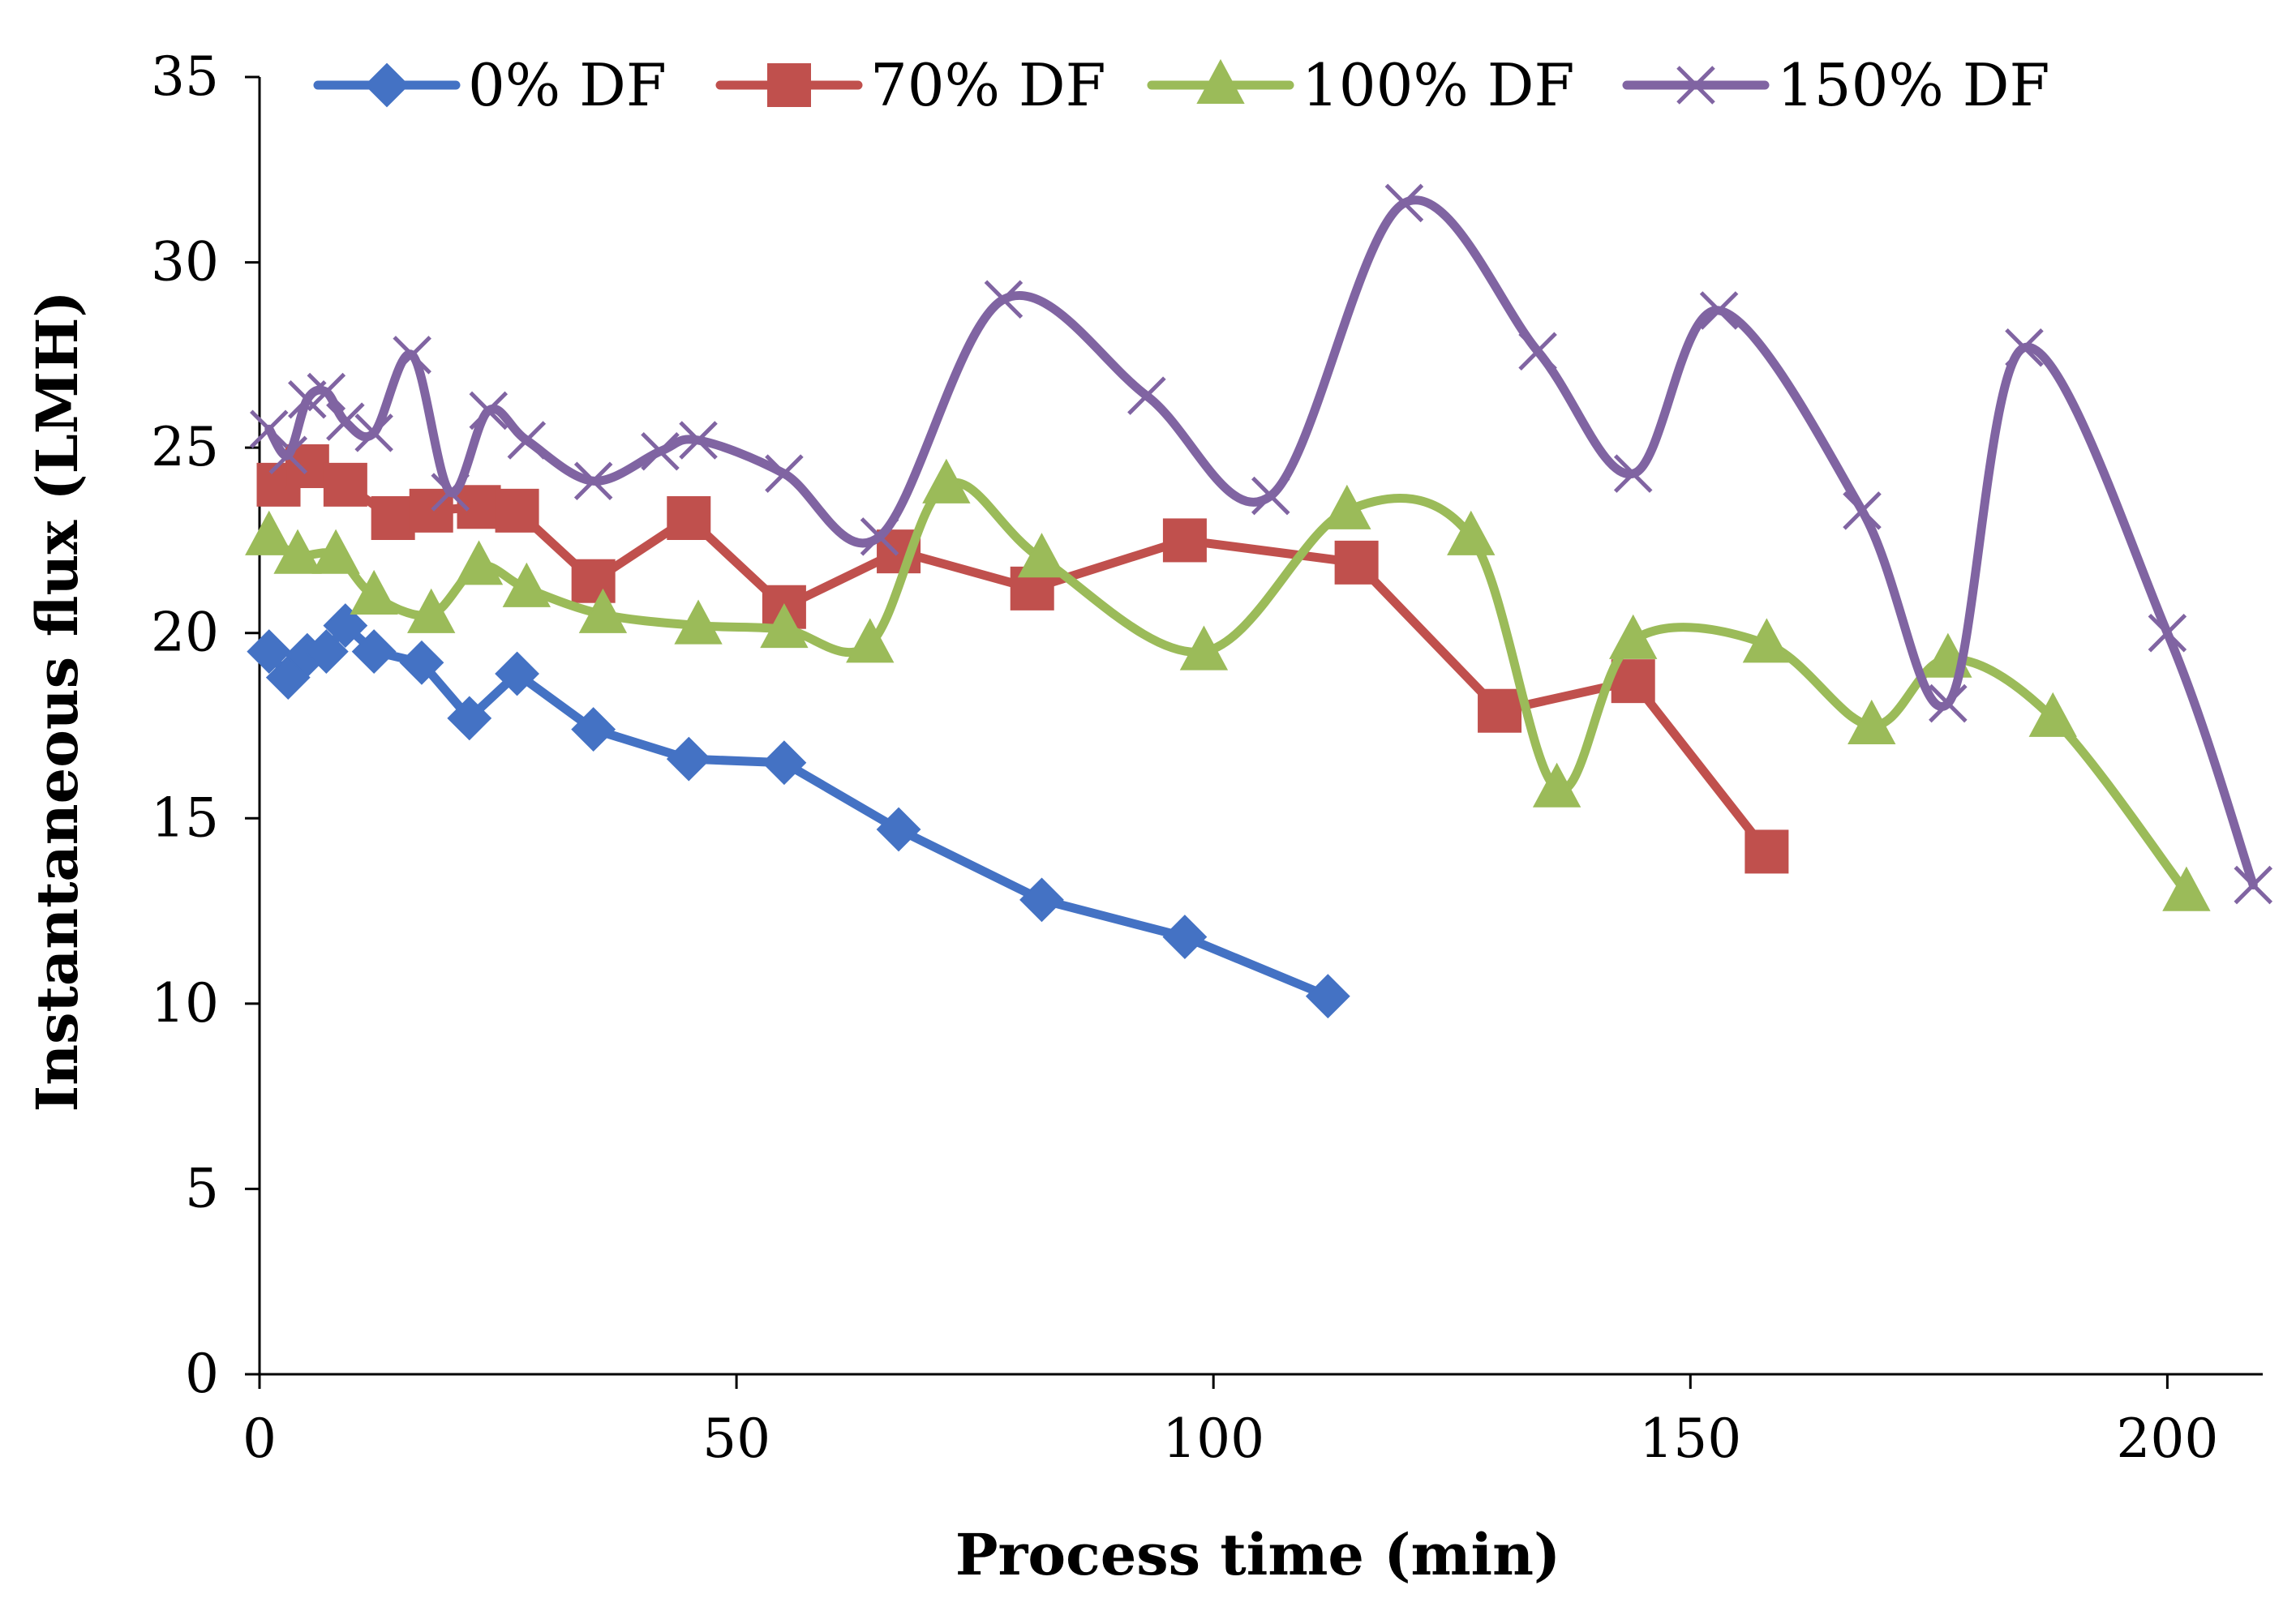  I want to click on x-tick-label: 100, so click(1213, 1438).